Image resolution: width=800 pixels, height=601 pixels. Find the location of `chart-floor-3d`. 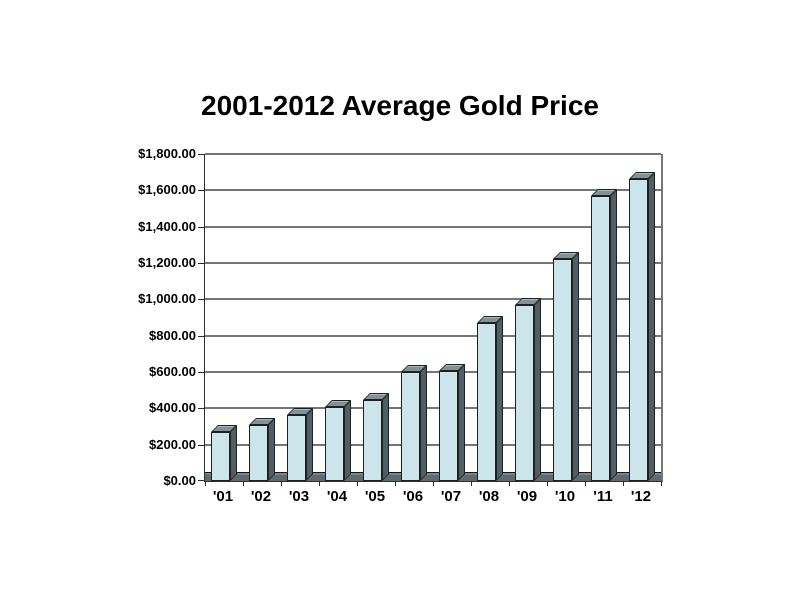

chart-floor-3d is located at coordinates (433, 476).